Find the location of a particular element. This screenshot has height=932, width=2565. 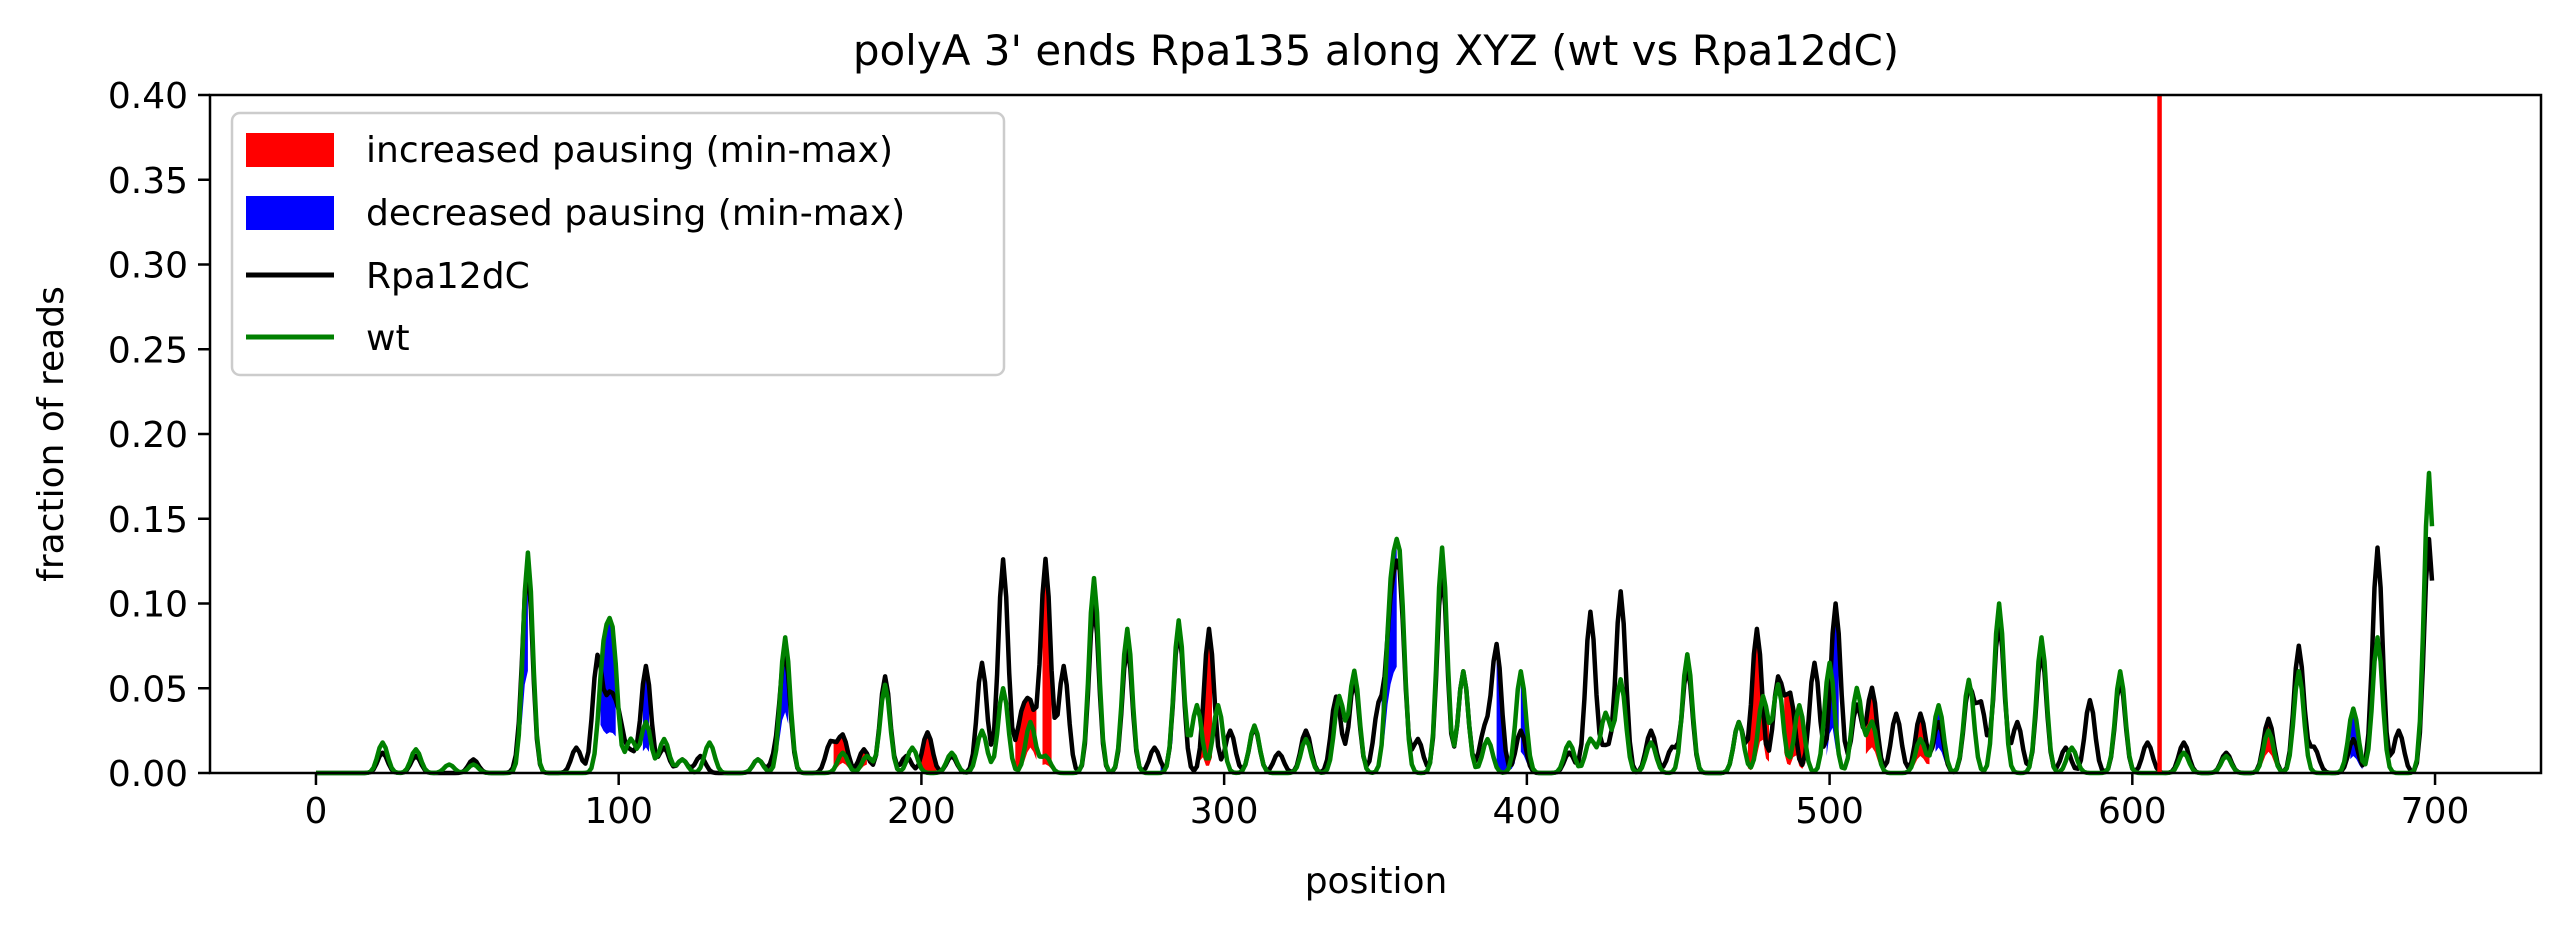

x-axis: 0 100 200 300 400 500 600 700 is located at coordinates (1387, 802).